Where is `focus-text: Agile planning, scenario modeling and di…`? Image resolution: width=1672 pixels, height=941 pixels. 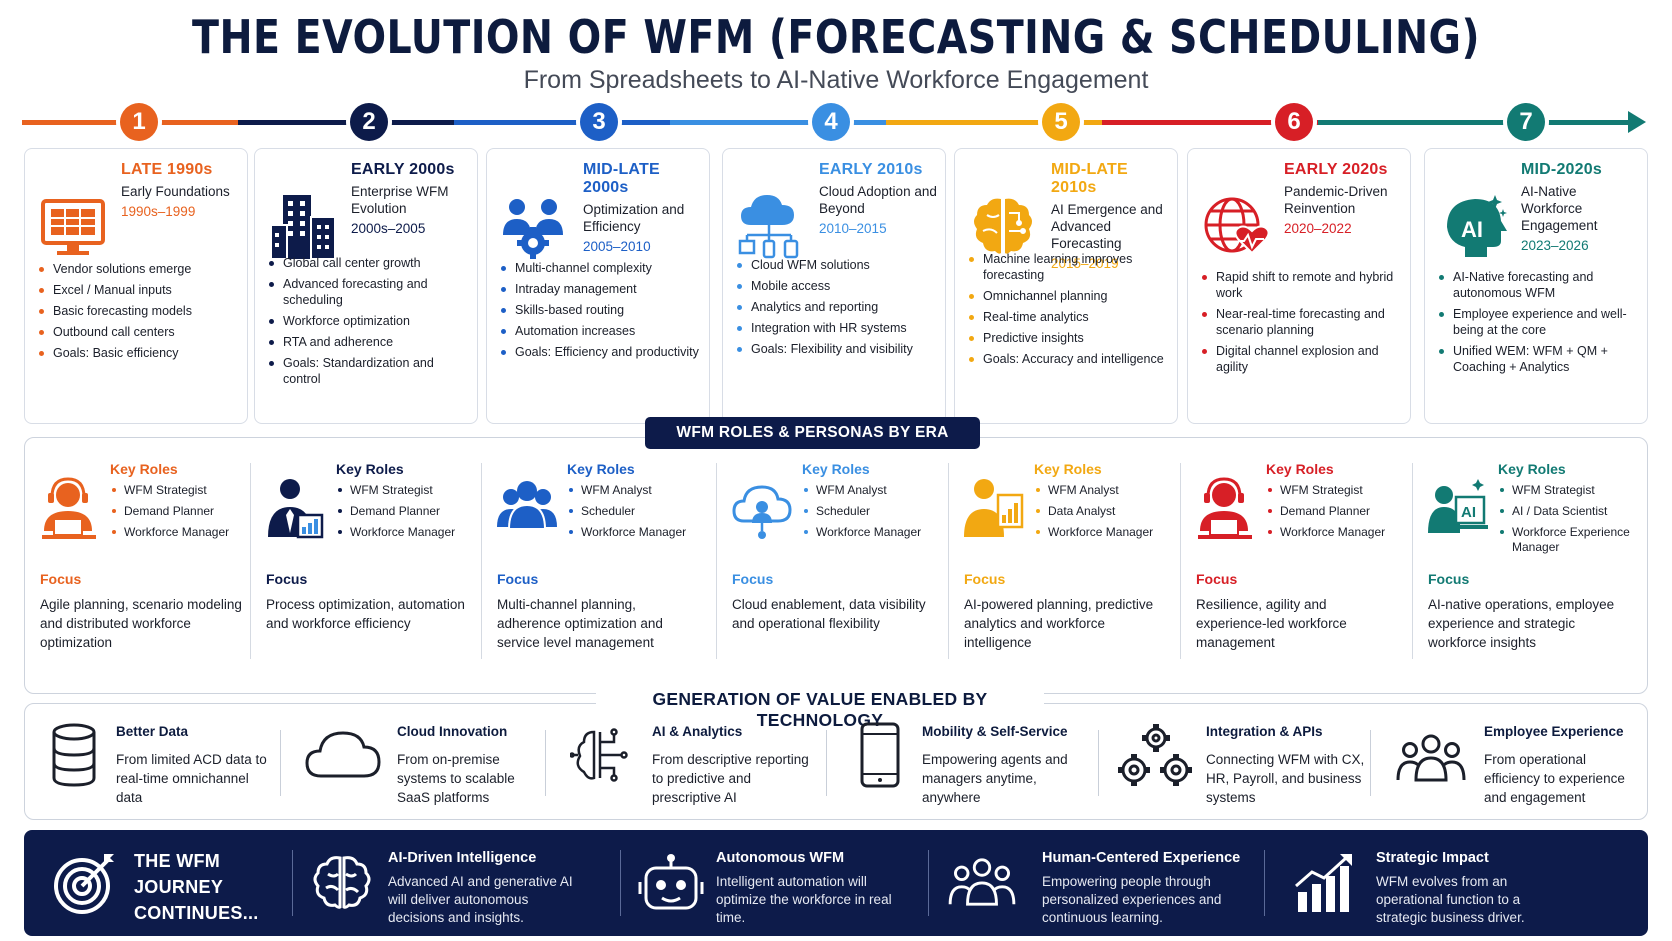
focus-text: Agile planning, scenario modeling and di… is located at coordinates (141, 623).